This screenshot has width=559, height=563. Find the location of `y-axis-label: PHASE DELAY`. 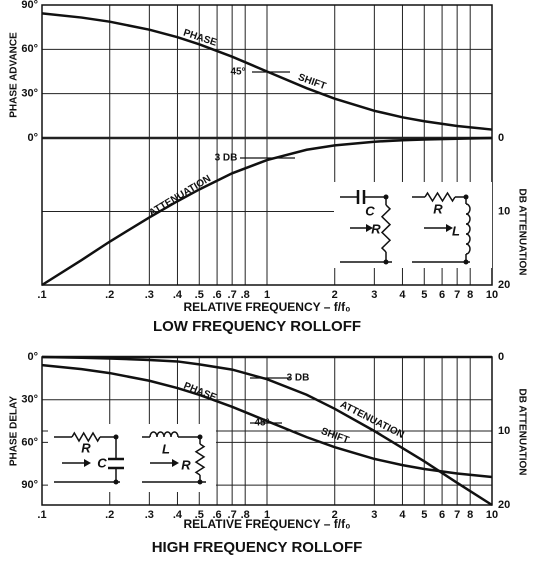

y-axis-label: PHASE DELAY is located at coordinates (14, 431).